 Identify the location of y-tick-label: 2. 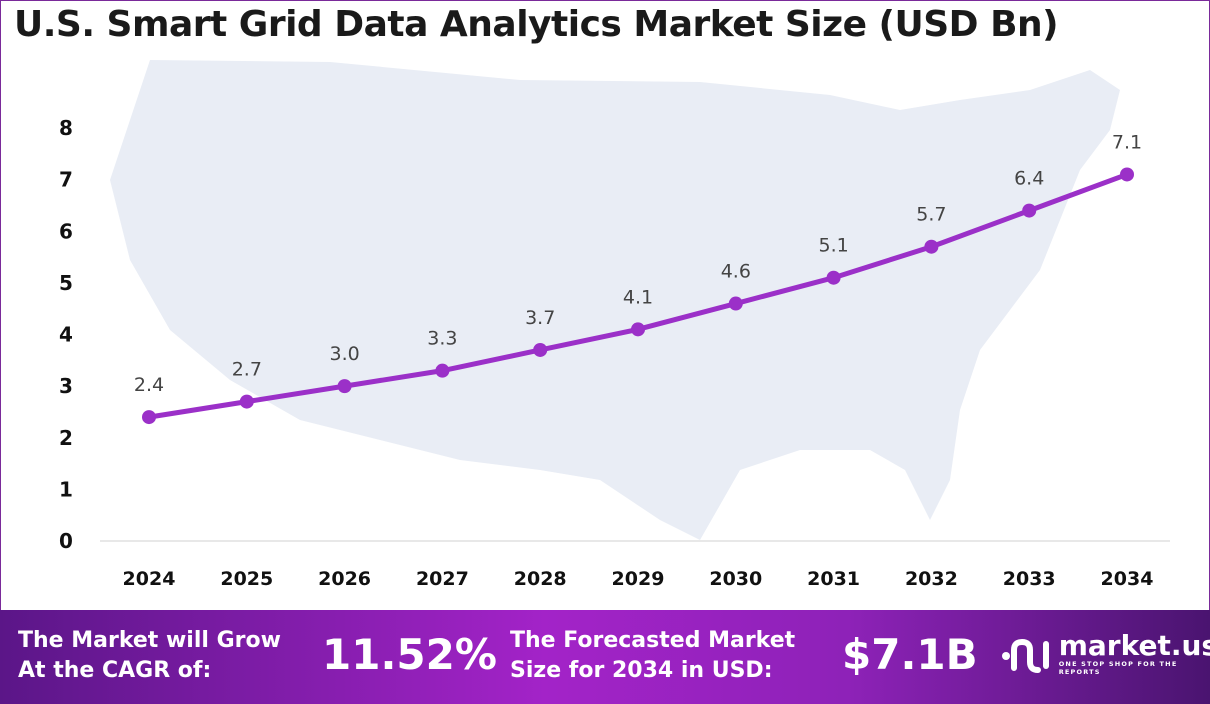
(66, 438).